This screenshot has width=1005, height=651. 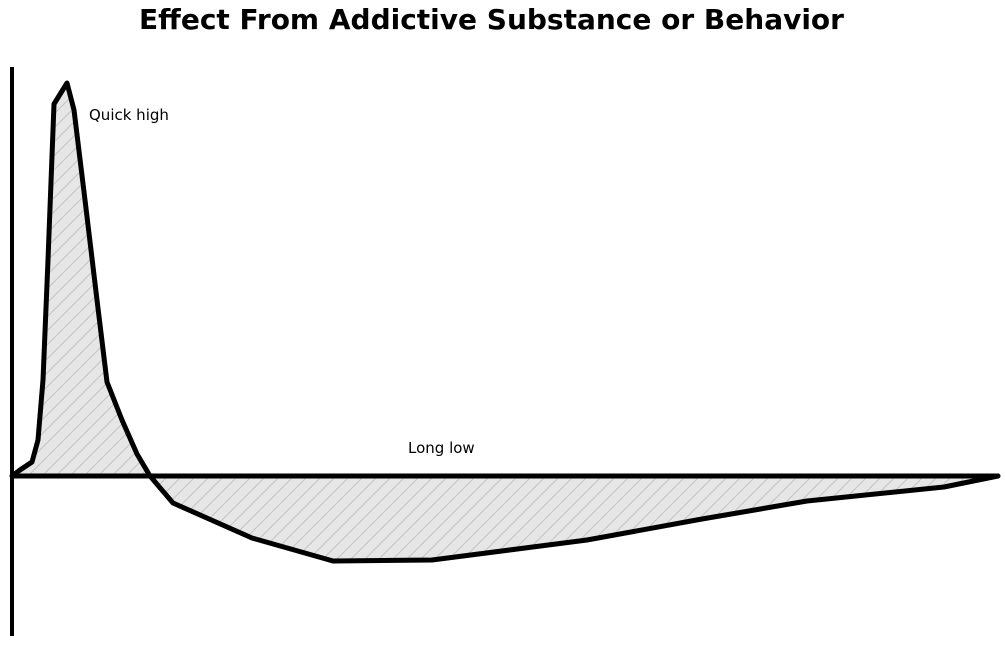 What do you see at coordinates (81, 279) in the screenshot?
I see `quick-high-area` at bounding box center [81, 279].